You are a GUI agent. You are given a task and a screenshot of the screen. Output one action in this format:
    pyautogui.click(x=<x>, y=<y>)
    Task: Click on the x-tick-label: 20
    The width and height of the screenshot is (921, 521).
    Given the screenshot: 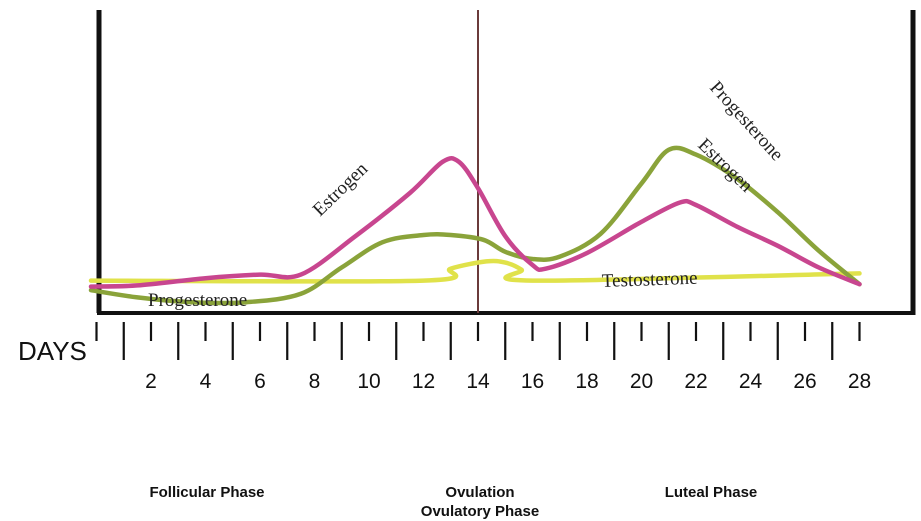 What is the action you would take?
    pyautogui.click(x=641, y=381)
    